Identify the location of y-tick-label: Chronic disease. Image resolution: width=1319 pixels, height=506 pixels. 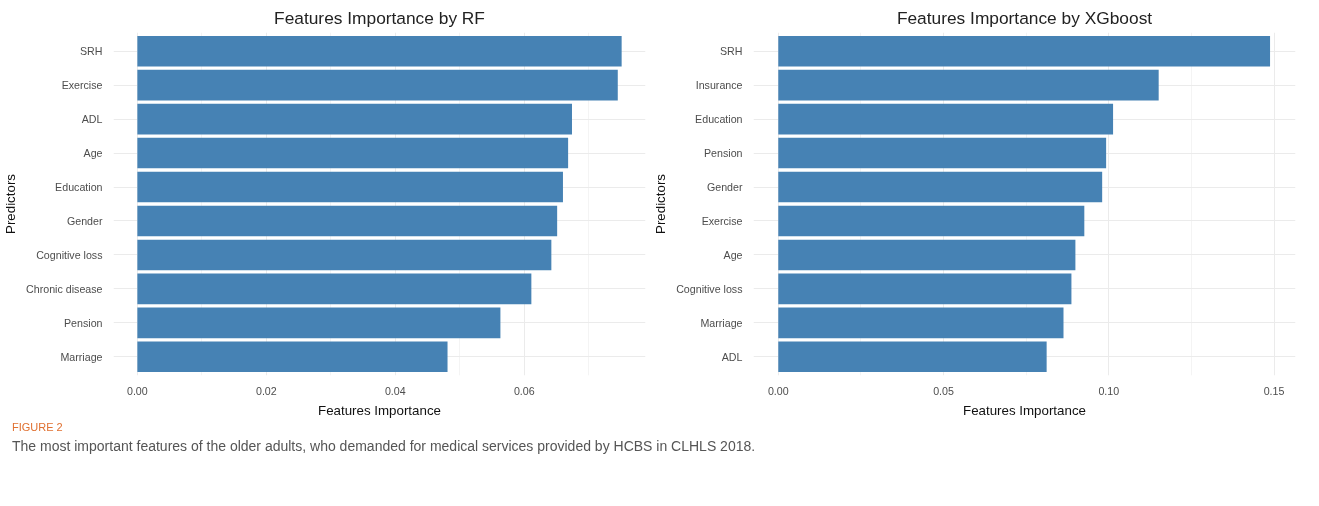
(64, 288).